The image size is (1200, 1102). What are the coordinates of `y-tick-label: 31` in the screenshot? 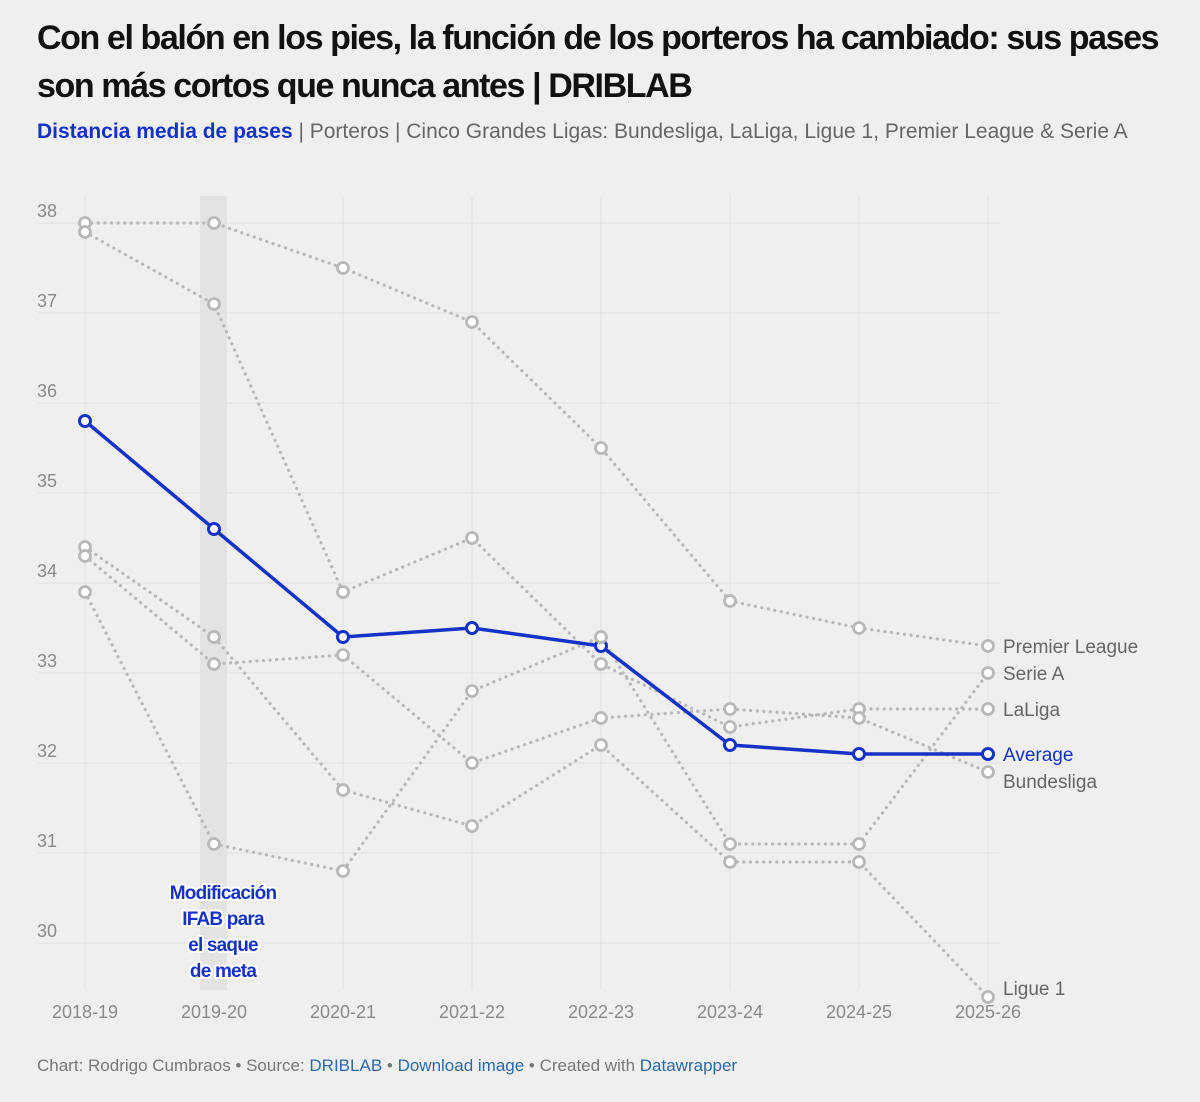 It's located at (47, 841).